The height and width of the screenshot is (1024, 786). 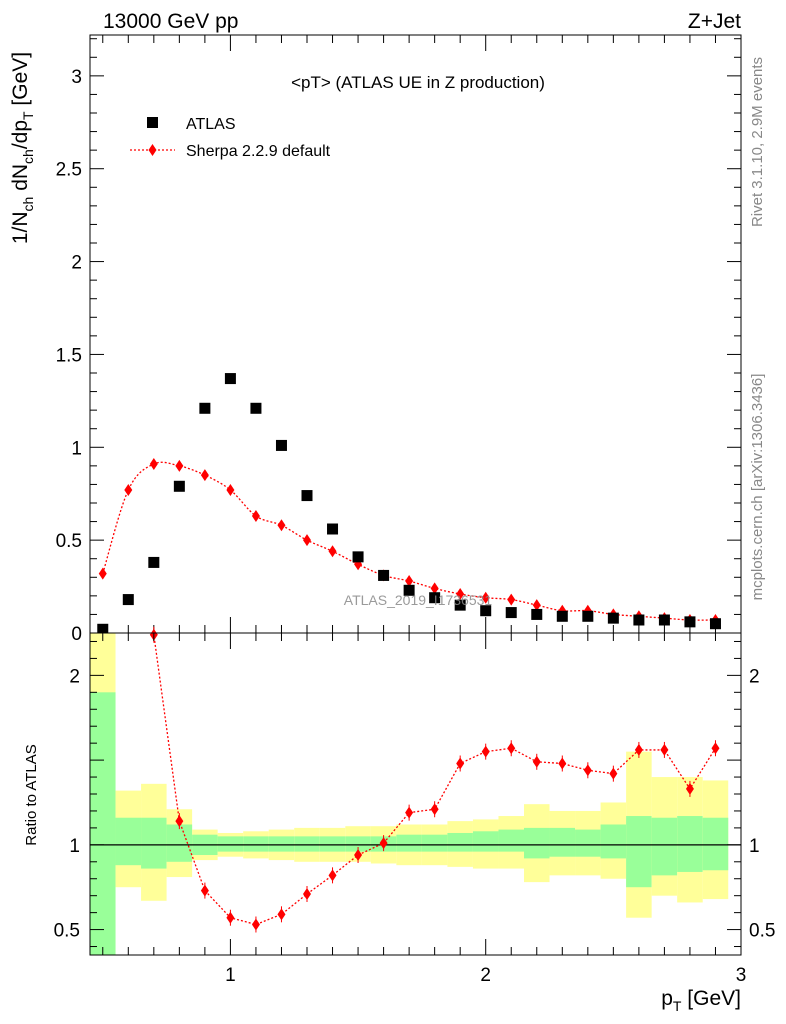 What do you see at coordinates (418, 600) in the screenshot?
I see `analysis-watermark: ATLAS_2019_I1736531` at bounding box center [418, 600].